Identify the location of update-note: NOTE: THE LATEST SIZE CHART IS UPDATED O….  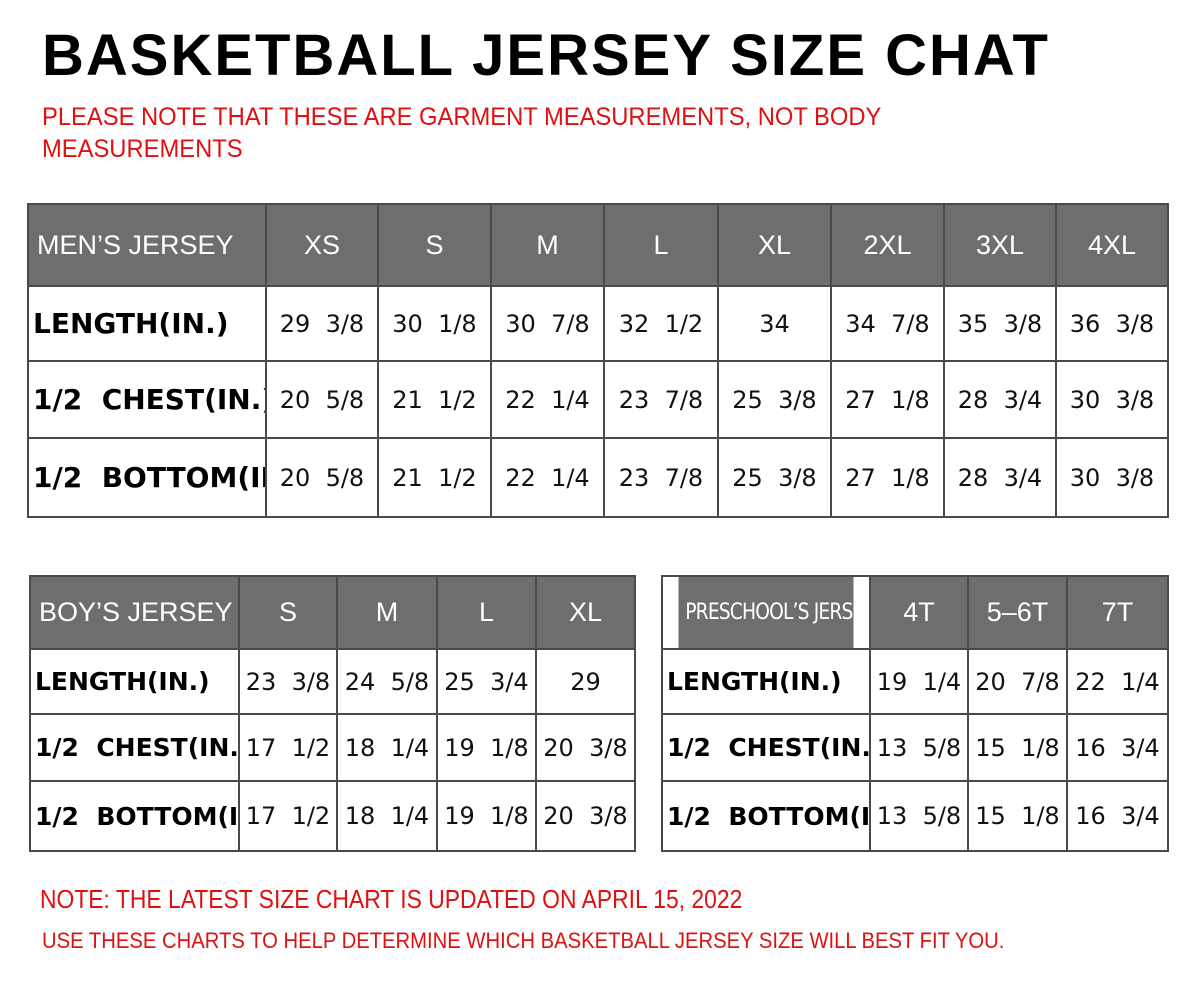
(391, 899).